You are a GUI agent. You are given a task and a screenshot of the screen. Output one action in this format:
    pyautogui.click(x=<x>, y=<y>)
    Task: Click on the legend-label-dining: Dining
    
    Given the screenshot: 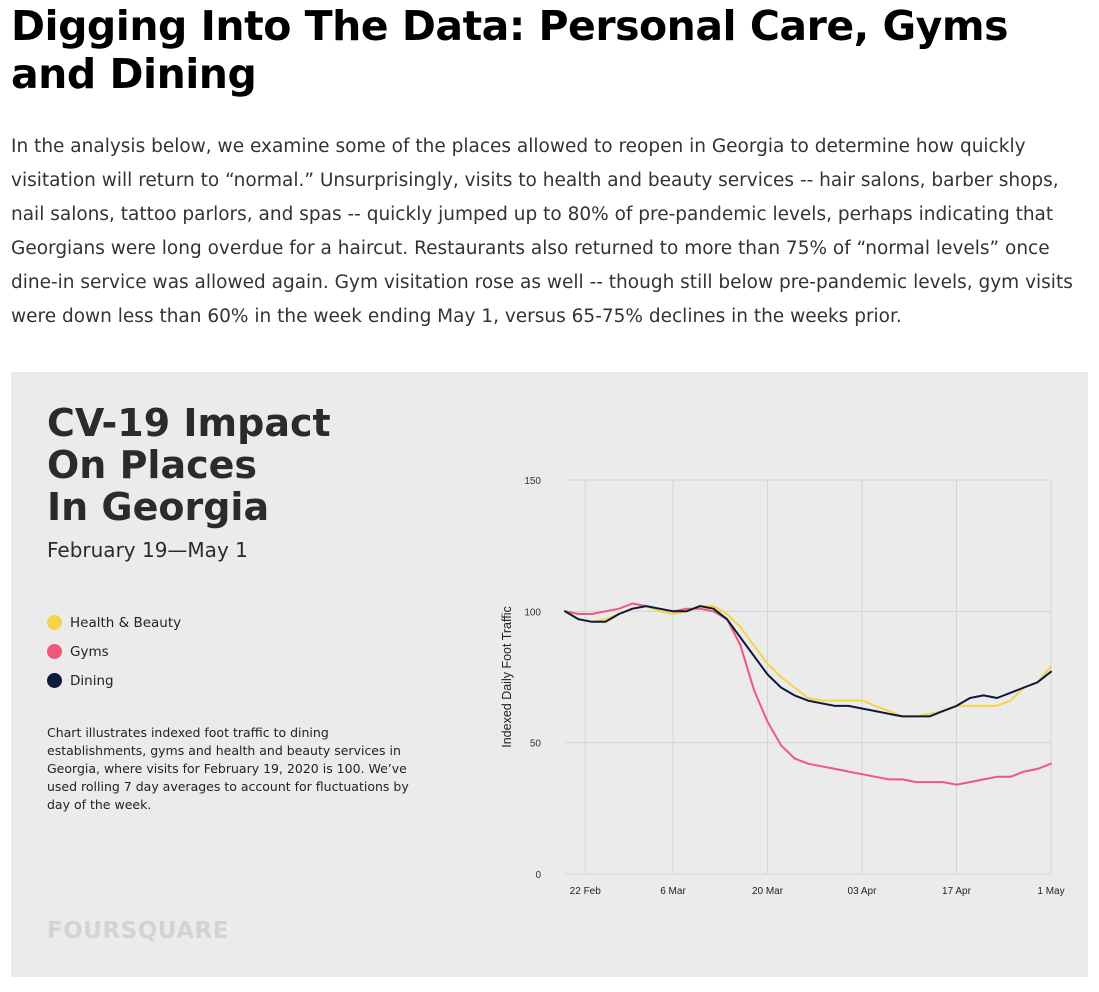 What is the action you would take?
    pyautogui.click(x=92, y=680)
    